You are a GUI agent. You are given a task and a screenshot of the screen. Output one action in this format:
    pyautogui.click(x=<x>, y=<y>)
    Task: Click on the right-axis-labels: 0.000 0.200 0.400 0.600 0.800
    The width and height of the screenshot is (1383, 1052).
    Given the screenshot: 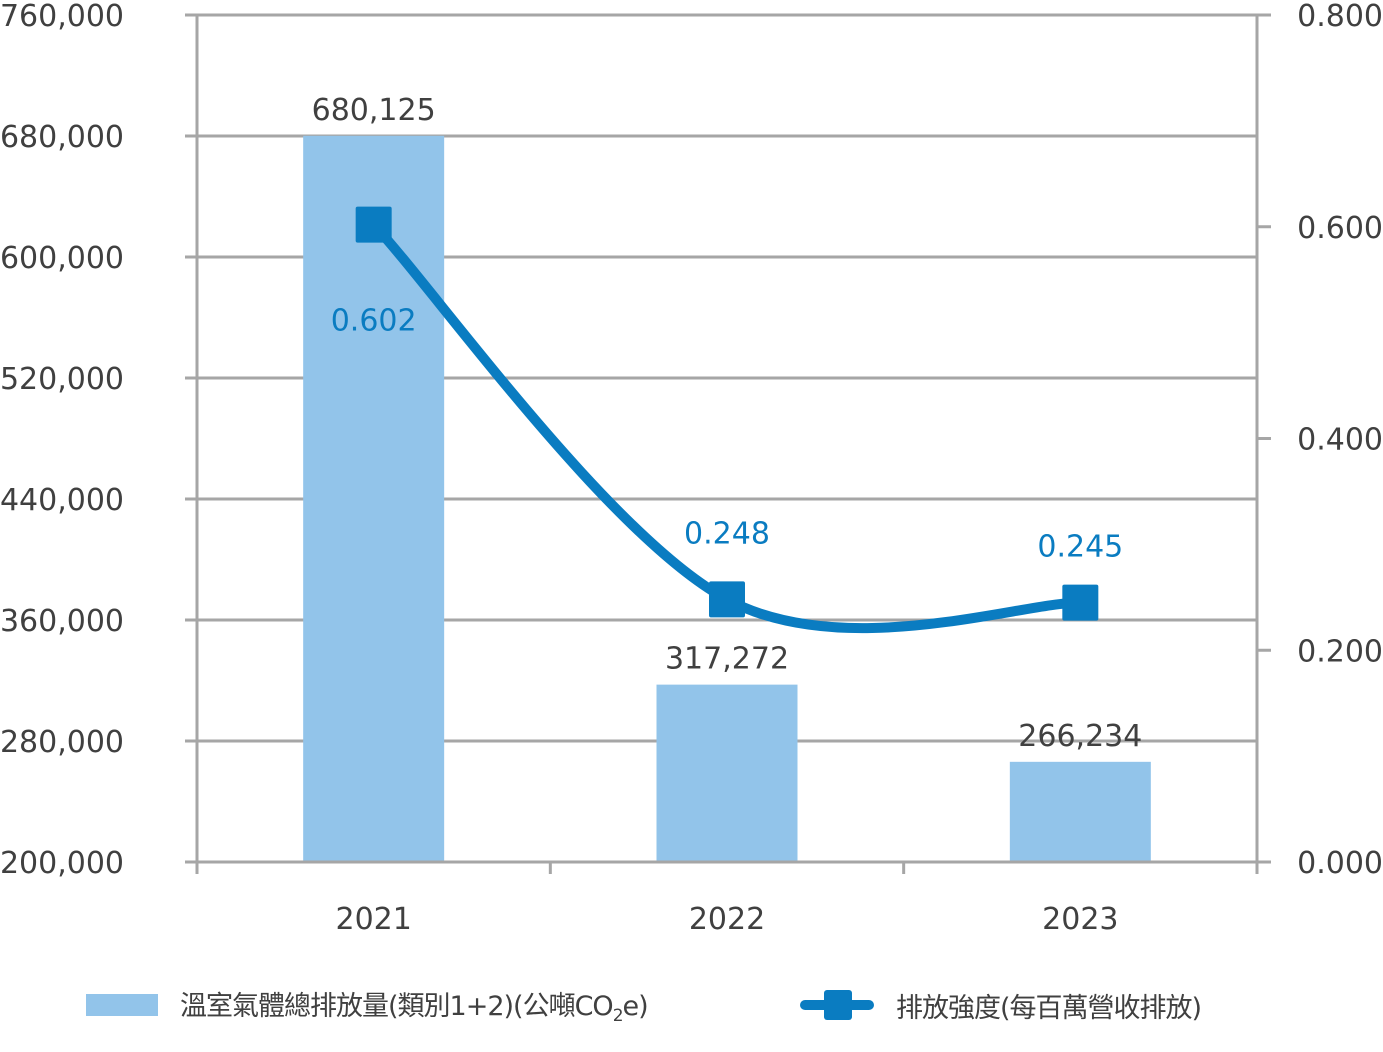 What is the action you would take?
    pyautogui.click(x=1320, y=440)
    